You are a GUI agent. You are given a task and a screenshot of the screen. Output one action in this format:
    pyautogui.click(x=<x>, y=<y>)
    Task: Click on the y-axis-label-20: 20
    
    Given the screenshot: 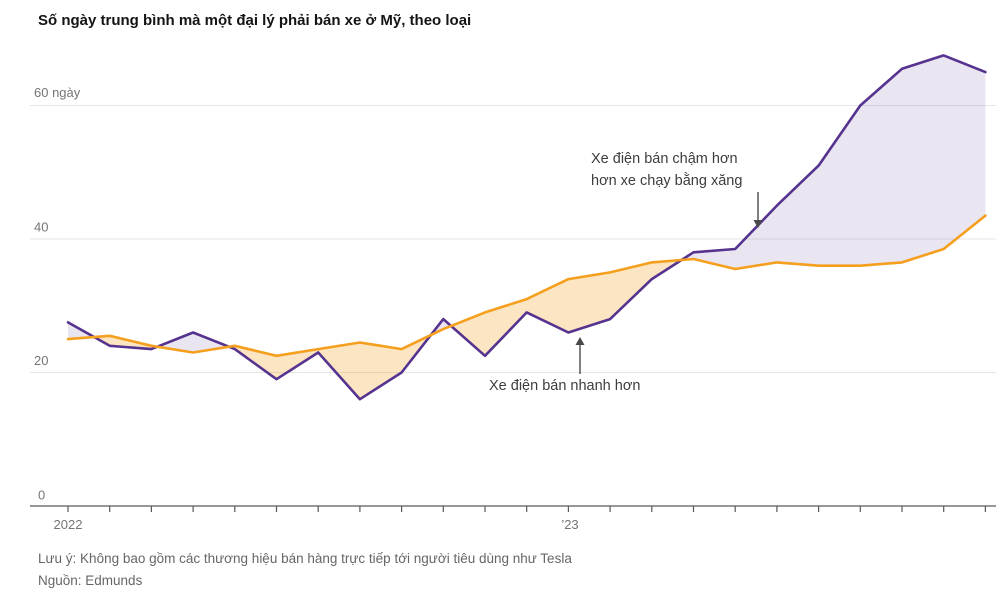 What is the action you would take?
    pyautogui.click(x=41, y=360)
    